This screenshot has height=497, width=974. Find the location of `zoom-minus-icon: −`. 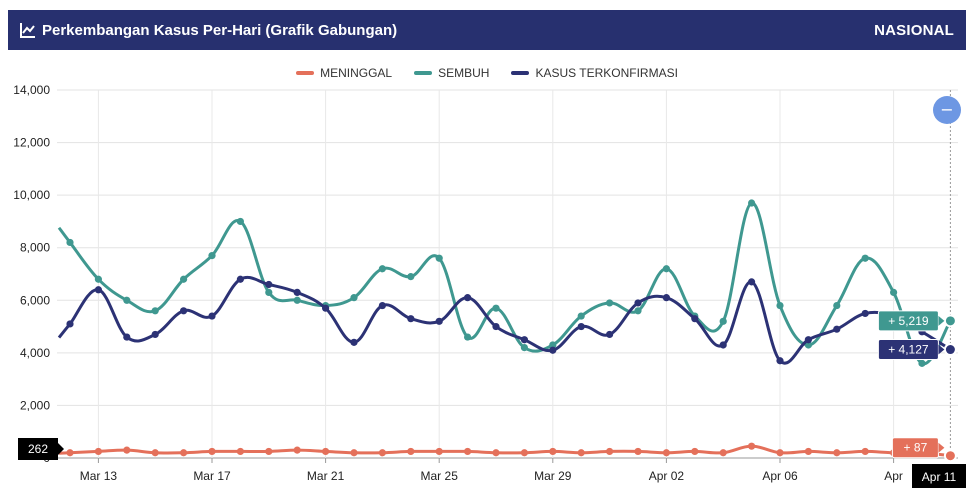

zoom-minus-icon: − is located at coordinates (946, 109).